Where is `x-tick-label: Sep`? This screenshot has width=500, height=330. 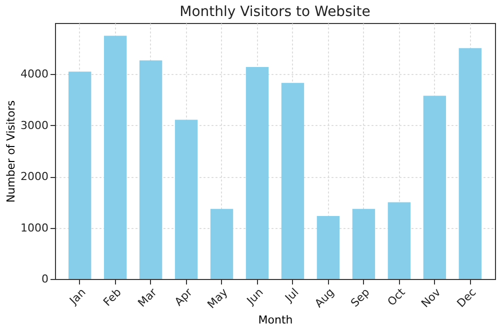
x-tick-label: Sep is located at coordinates (360, 298).